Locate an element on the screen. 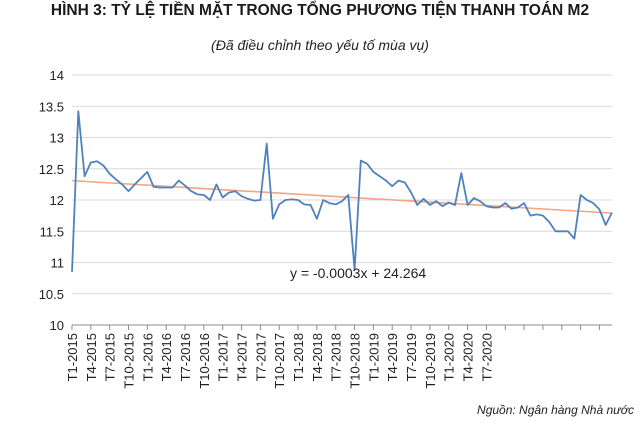 The height and width of the screenshot is (423, 640). x-tick-label: T1-2020 is located at coordinates (449, 357).